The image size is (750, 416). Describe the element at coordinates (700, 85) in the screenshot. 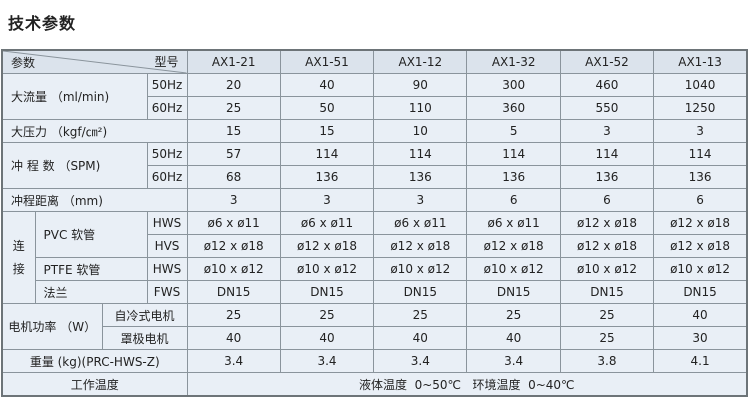

I see `value-cell: 1040` at that location.